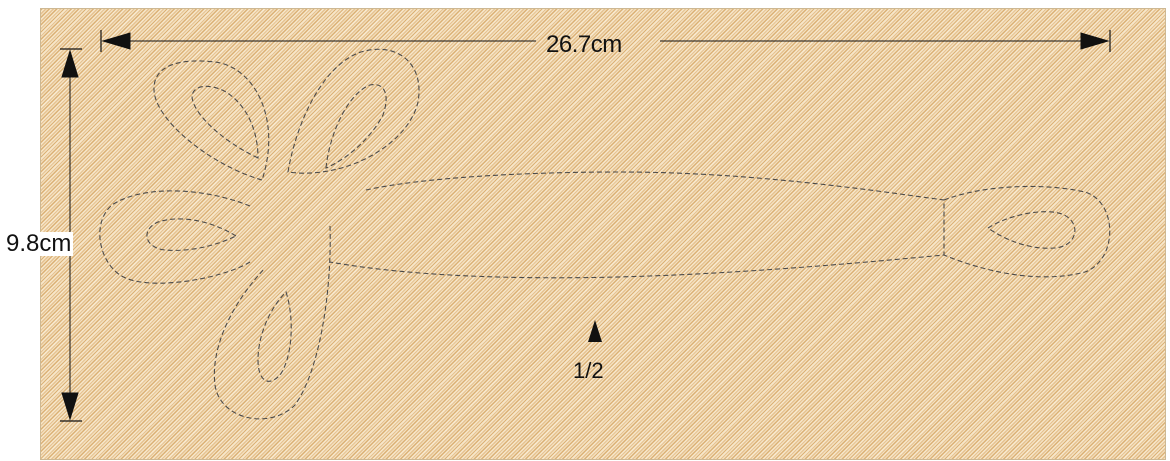  I want to click on fold-mark-label: 1/2, so click(588, 370).